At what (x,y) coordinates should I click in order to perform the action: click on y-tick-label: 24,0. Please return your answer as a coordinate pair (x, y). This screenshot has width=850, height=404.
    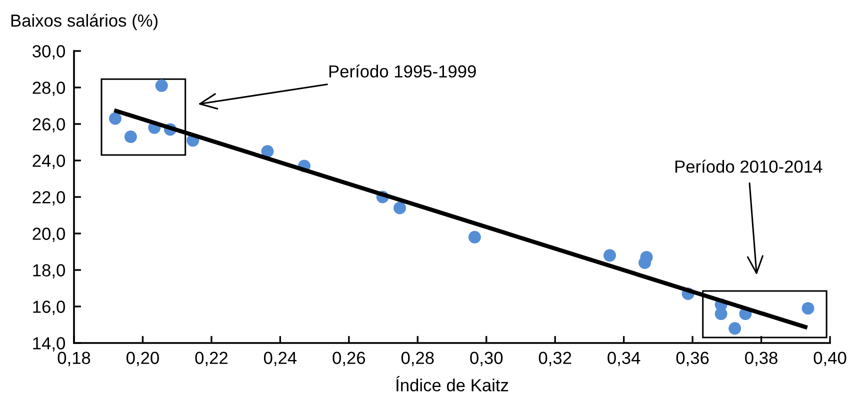
    Looking at the image, I should click on (48, 162).